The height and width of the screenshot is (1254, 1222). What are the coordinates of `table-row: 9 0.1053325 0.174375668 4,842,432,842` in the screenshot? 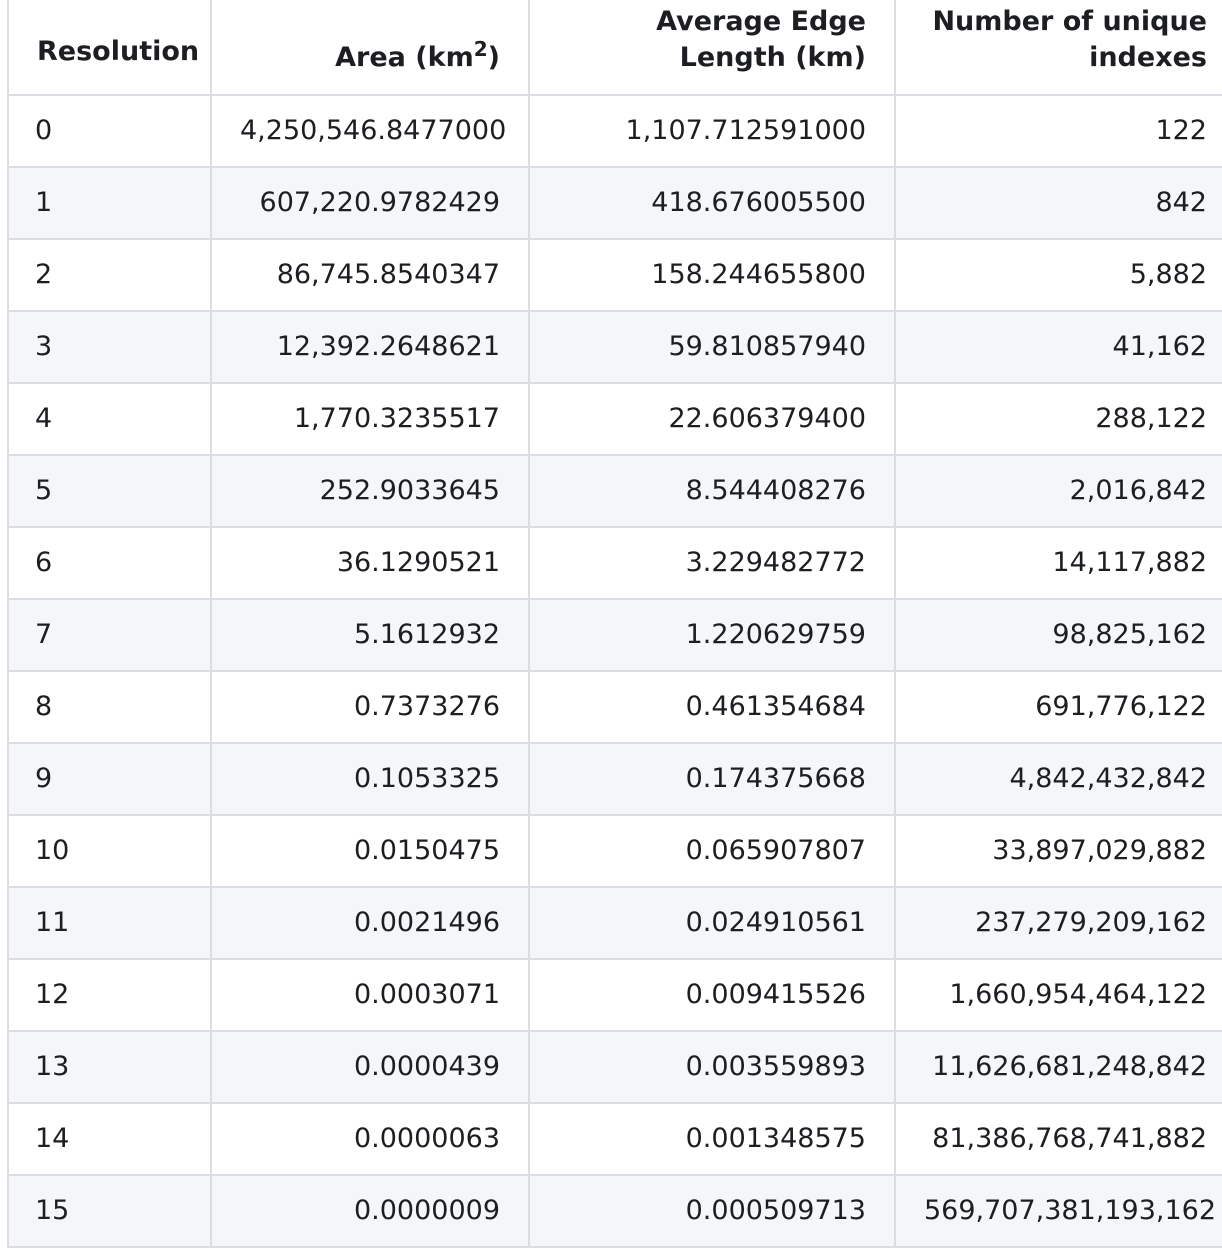 It's located at (614, 779).